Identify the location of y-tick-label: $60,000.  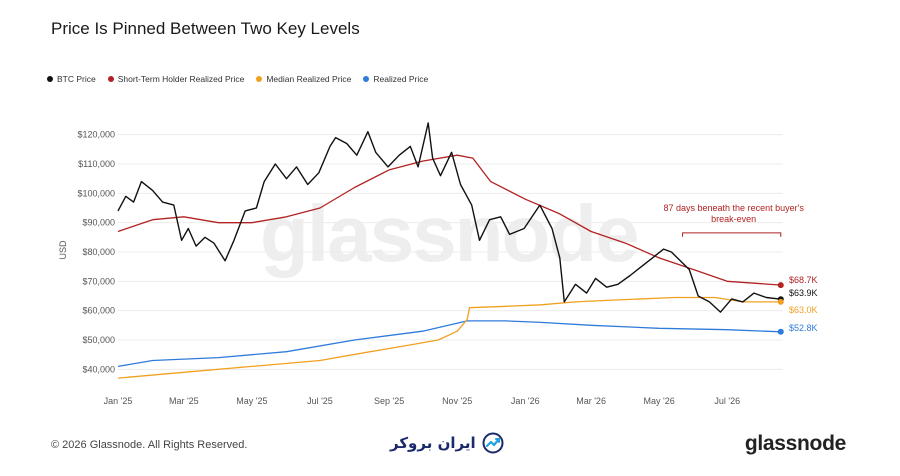
(98, 311).